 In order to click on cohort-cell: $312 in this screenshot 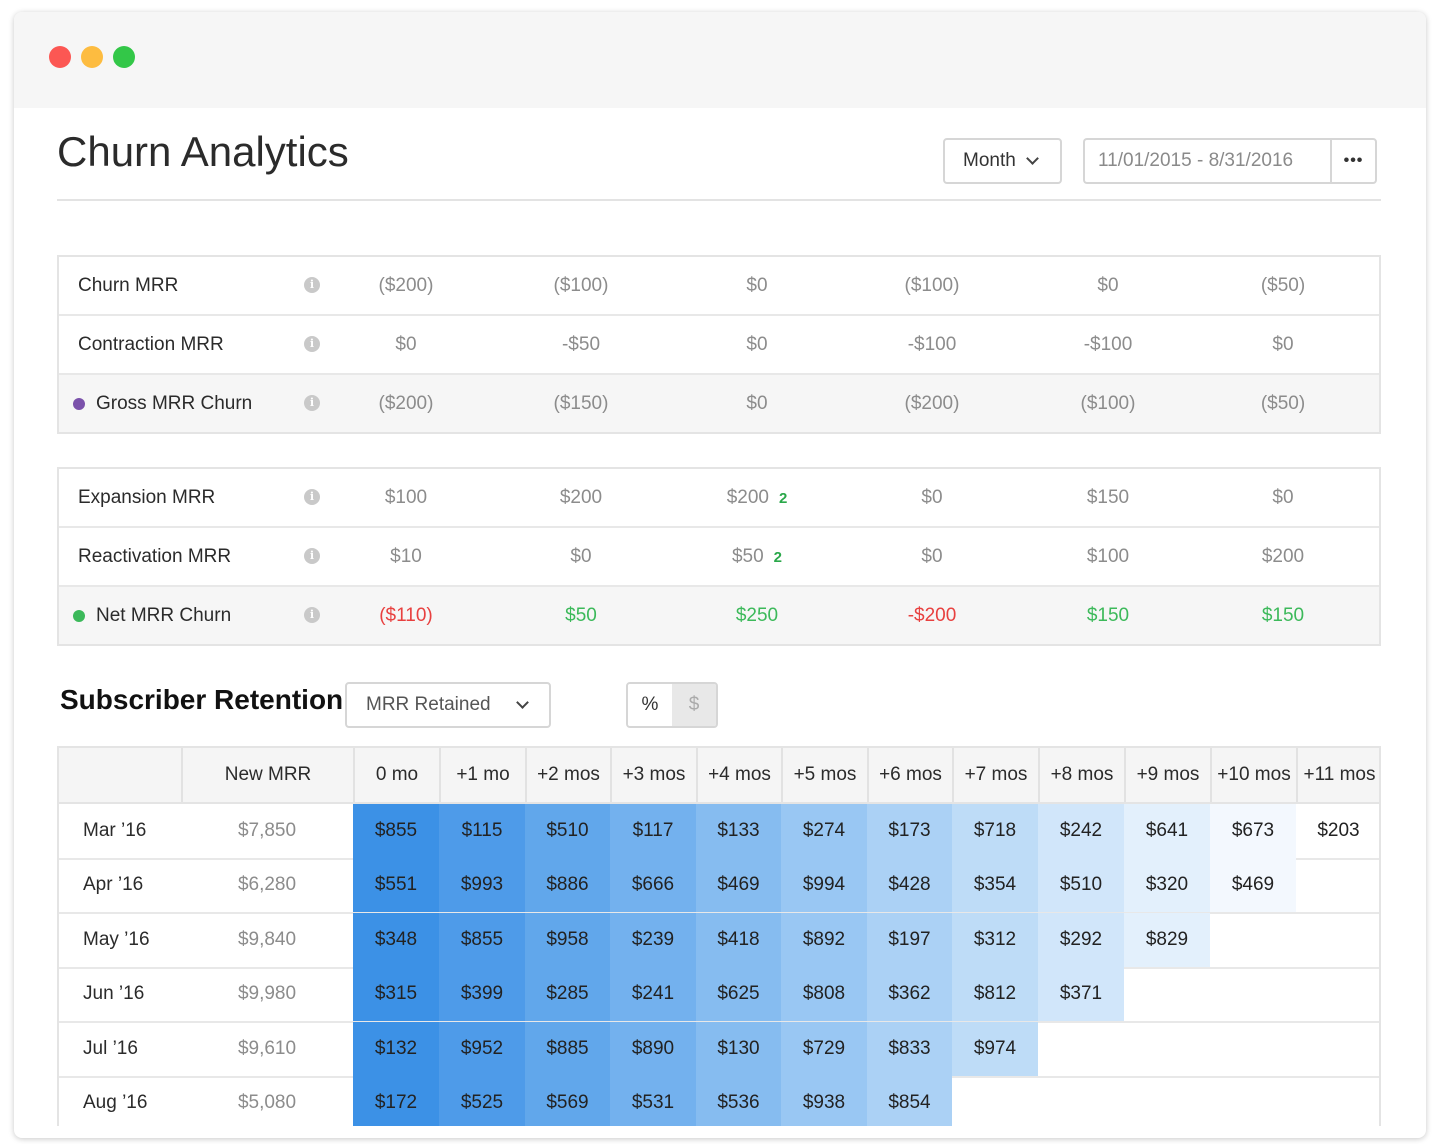, I will do `click(995, 939)`.